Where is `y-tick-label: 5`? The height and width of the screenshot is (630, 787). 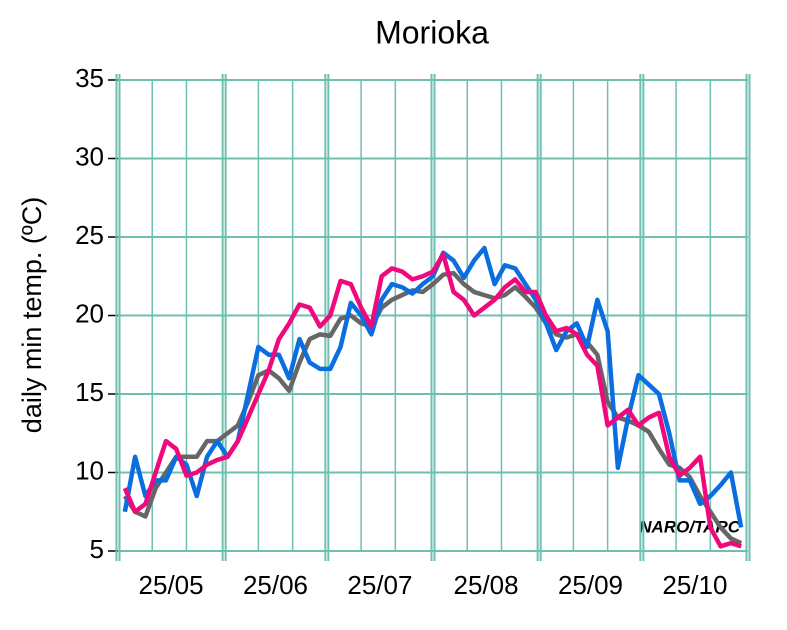 y-tick-label: 5 is located at coordinates (97, 549).